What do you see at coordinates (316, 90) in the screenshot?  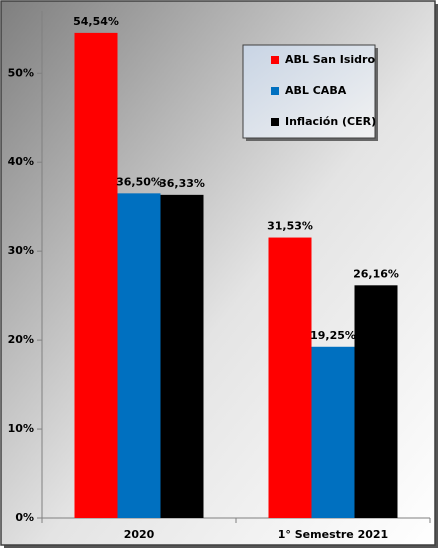 I see `legend-label: ABL CABA` at bounding box center [316, 90].